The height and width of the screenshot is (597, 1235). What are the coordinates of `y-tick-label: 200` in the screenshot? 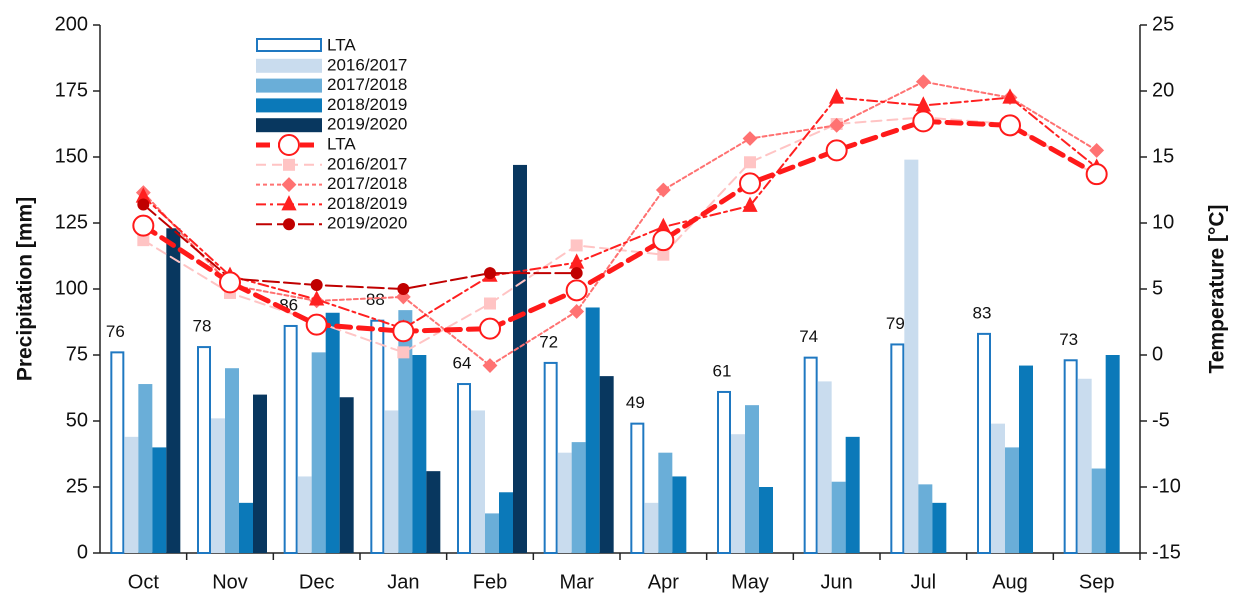 It's located at (71, 24).